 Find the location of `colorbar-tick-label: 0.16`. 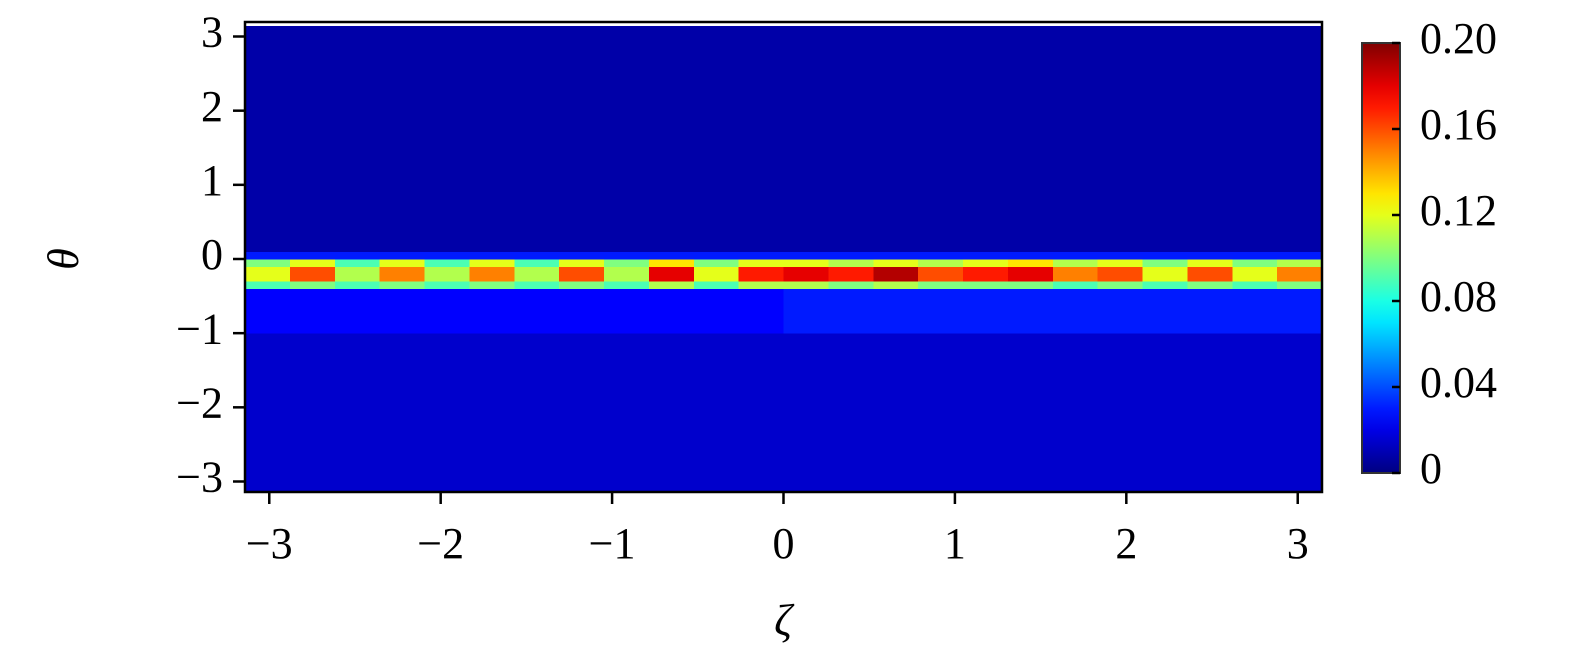

colorbar-tick-label: 0.16 is located at coordinates (1458, 124).